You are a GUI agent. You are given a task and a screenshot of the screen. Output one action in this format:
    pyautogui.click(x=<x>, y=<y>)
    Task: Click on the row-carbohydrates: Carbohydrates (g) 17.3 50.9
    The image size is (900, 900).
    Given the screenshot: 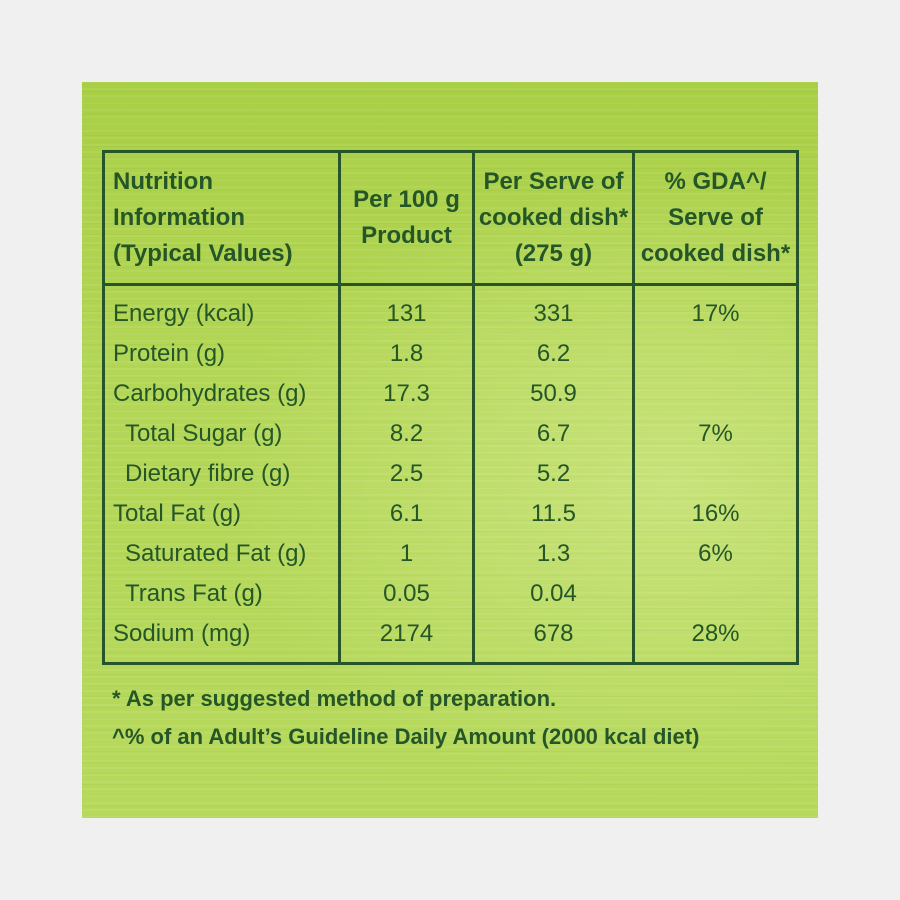 What is the action you would take?
    pyautogui.click(x=450, y=394)
    